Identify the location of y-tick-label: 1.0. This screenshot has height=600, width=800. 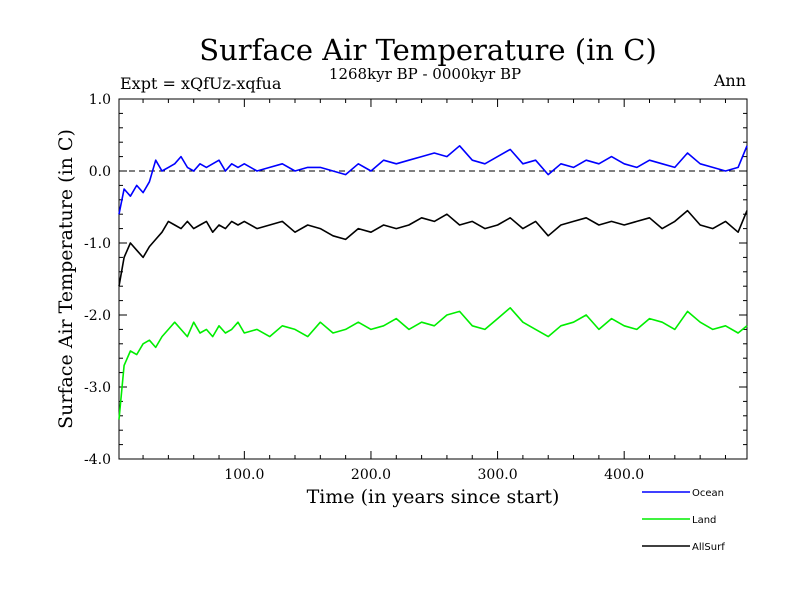
(100, 100).